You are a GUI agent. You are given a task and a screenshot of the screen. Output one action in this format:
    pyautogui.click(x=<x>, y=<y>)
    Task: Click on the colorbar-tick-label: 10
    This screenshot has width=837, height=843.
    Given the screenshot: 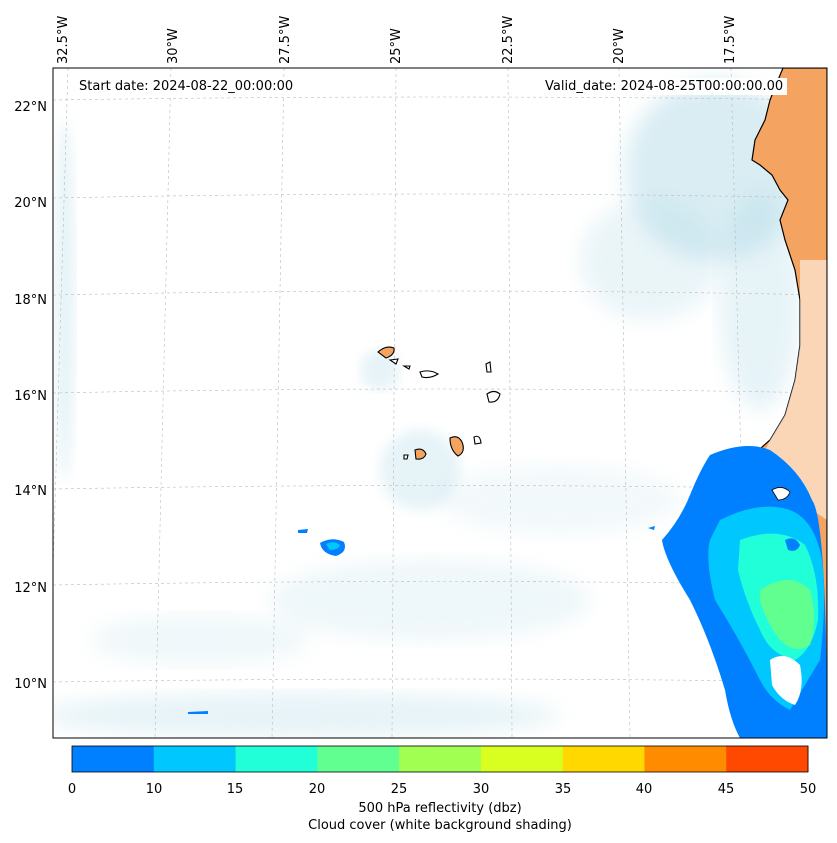 What is the action you would take?
    pyautogui.click(x=154, y=789)
    